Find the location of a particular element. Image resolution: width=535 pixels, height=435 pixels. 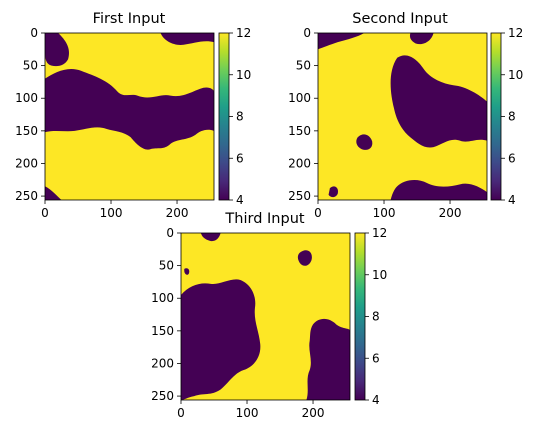

panel-title: Third Input is located at coordinates (264, 219).